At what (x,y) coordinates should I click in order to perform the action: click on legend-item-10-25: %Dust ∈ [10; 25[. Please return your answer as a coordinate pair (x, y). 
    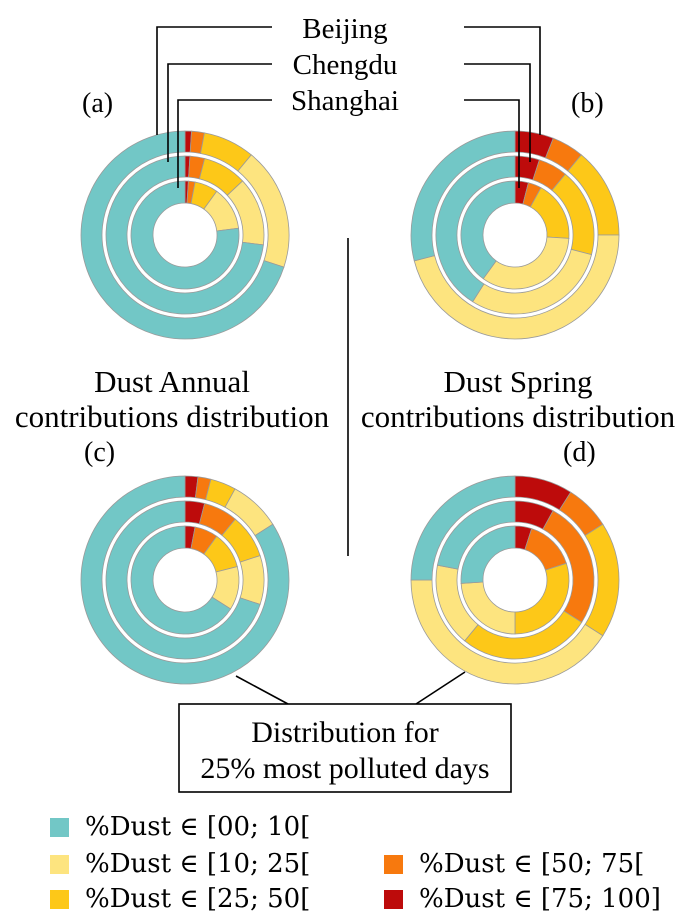
    Looking at the image, I should click on (180, 864).